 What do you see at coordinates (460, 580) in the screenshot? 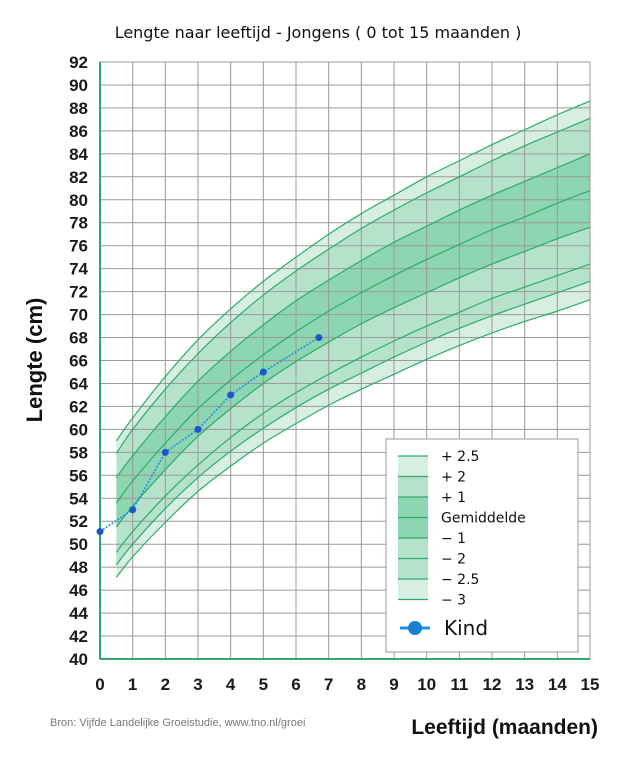
I see `legend-label: − 2.5` at bounding box center [460, 580].